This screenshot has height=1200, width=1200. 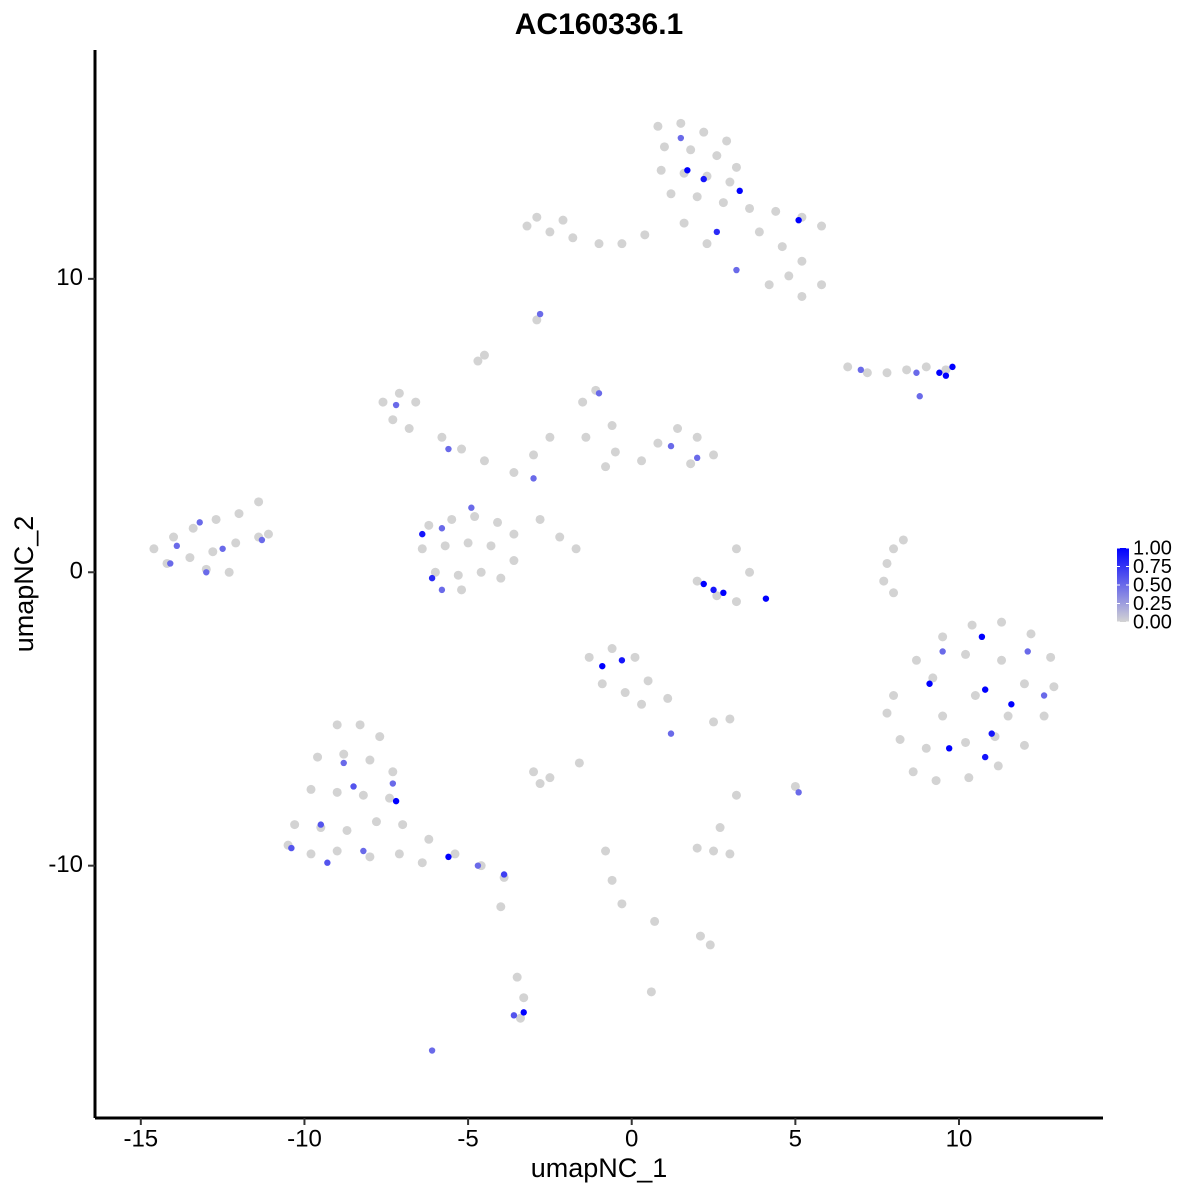 What do you see at coordinates (631, 1138) in the screenshot?
I see `x-tick-label: 0` at bounding box center [631, 1138].